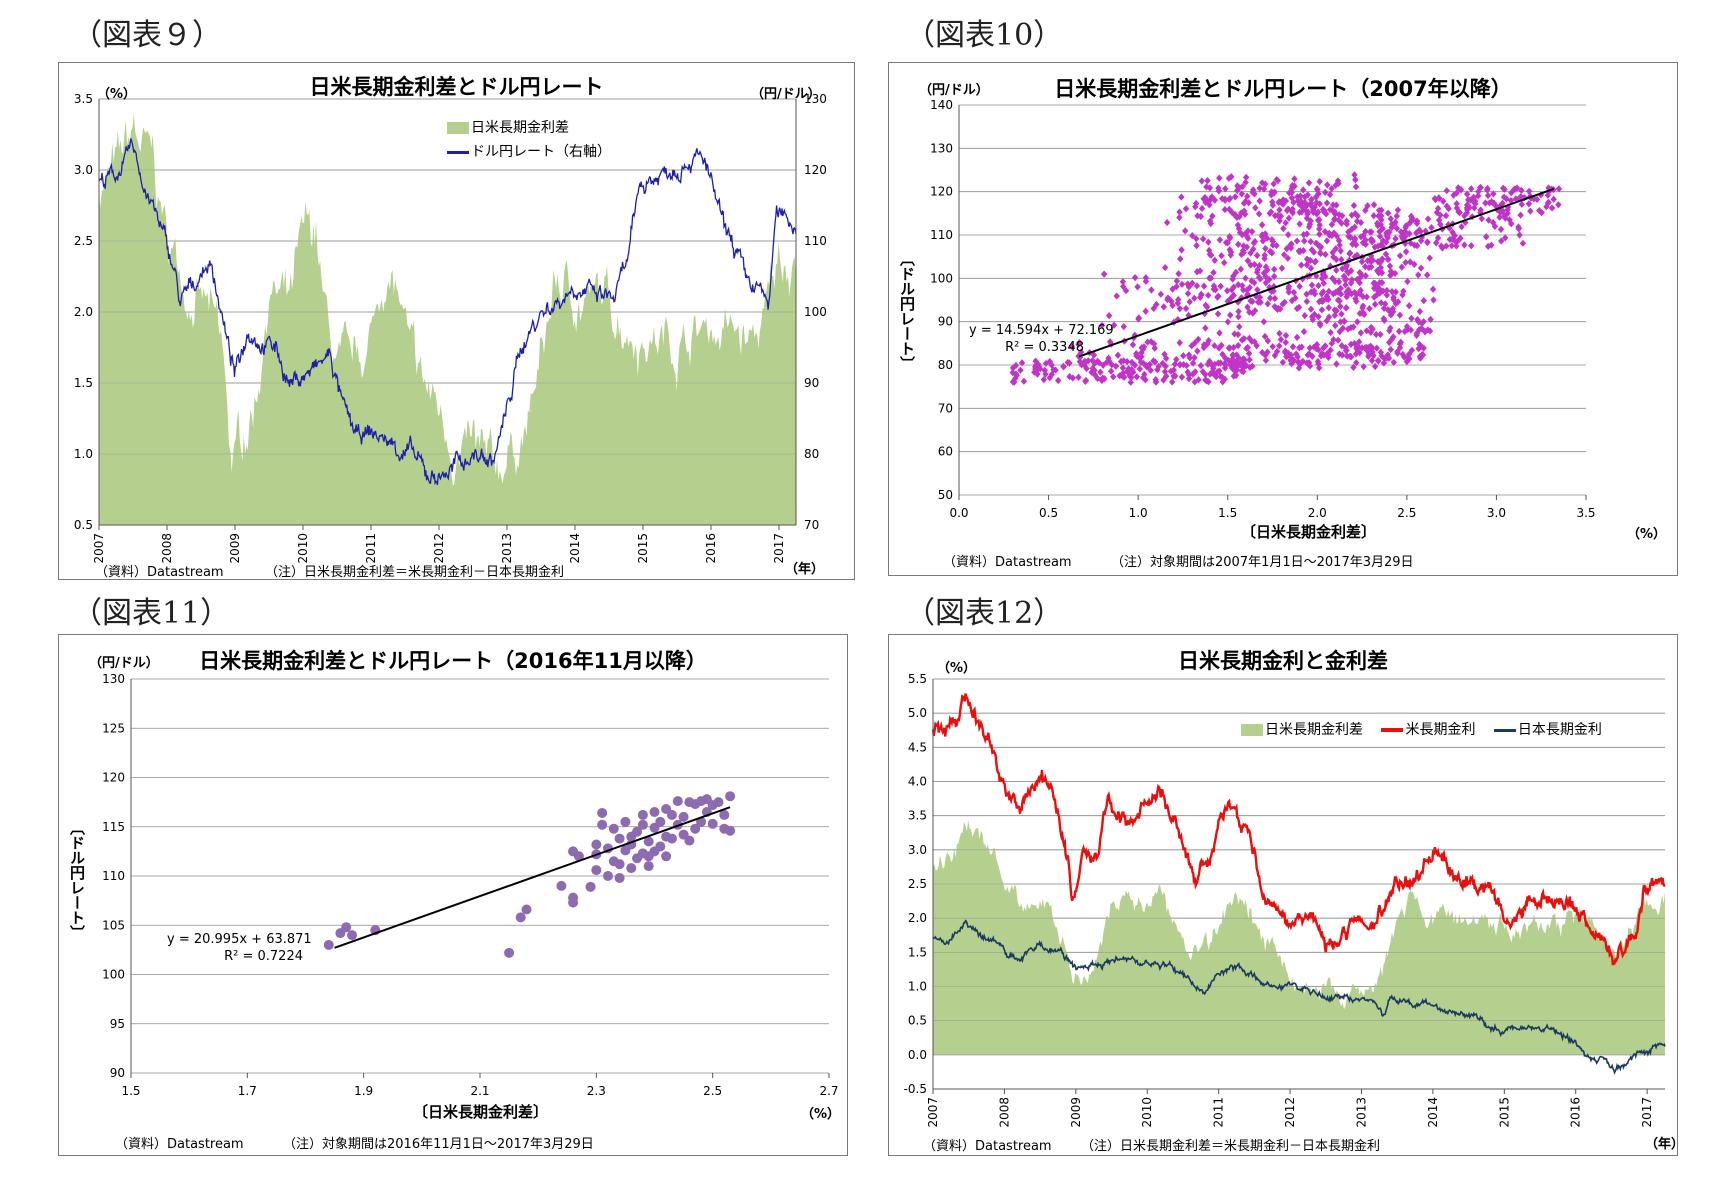 The height and width of the screenshot is (1181, 1710). I want to click on chart-12-ytick-label: 4.5, so click(917, 747).